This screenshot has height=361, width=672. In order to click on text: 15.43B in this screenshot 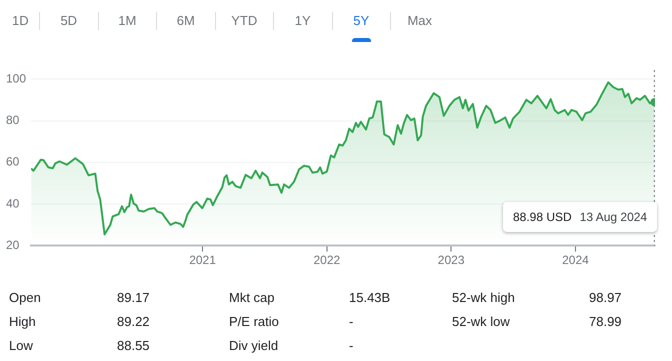, I will do `click(370, 298)`.